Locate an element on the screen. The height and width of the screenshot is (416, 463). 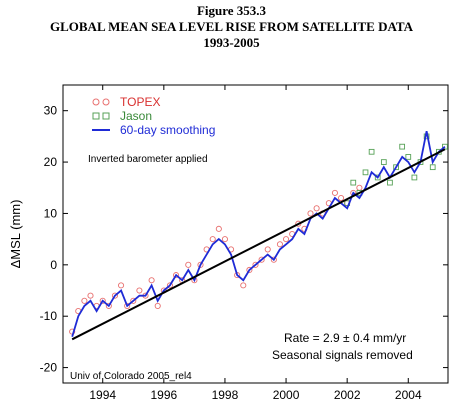
legend-label: 60-day smoothing is located at coordinates (167, 130).